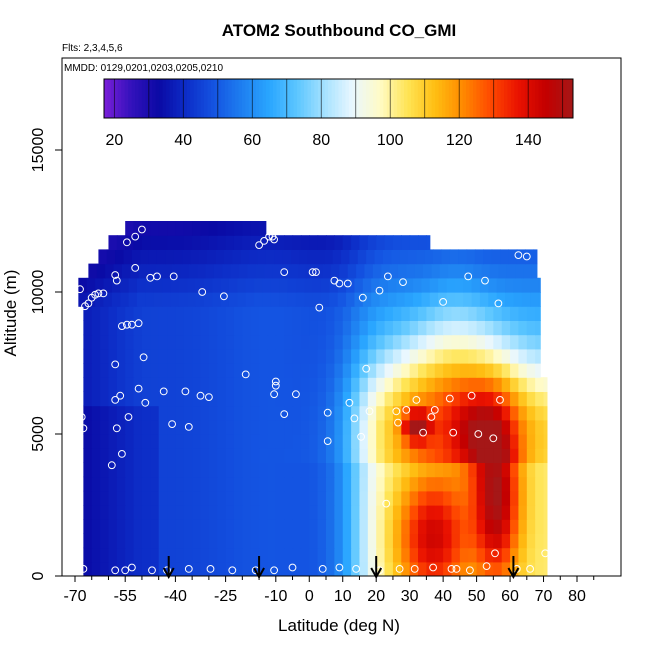 This screenshot has width=650, height=650. What do you see at coordinates (513, 573) in the screenshot?
I see `arrow-head` at bounding box center [513, 573].